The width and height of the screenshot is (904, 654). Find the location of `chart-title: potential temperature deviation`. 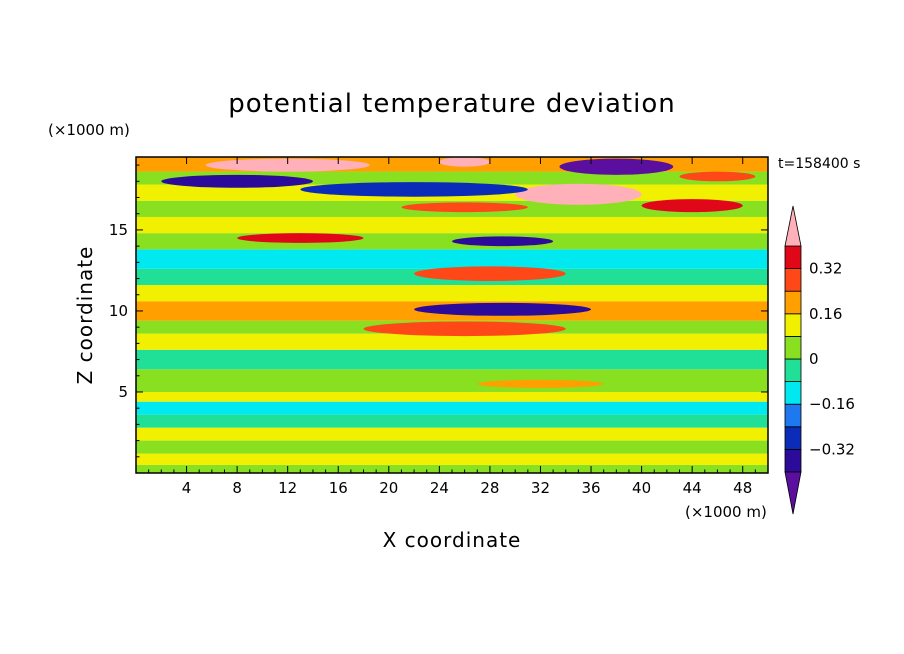

chart-title: potential temperature deviation is located at coordinates (451, 104).